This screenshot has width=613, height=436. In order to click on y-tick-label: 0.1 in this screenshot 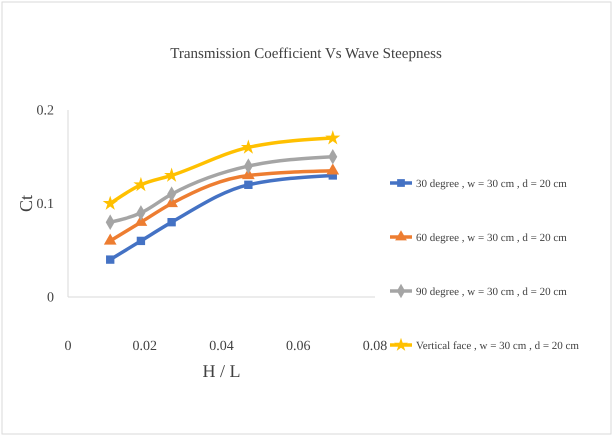, I will do `click(45, 204)`.